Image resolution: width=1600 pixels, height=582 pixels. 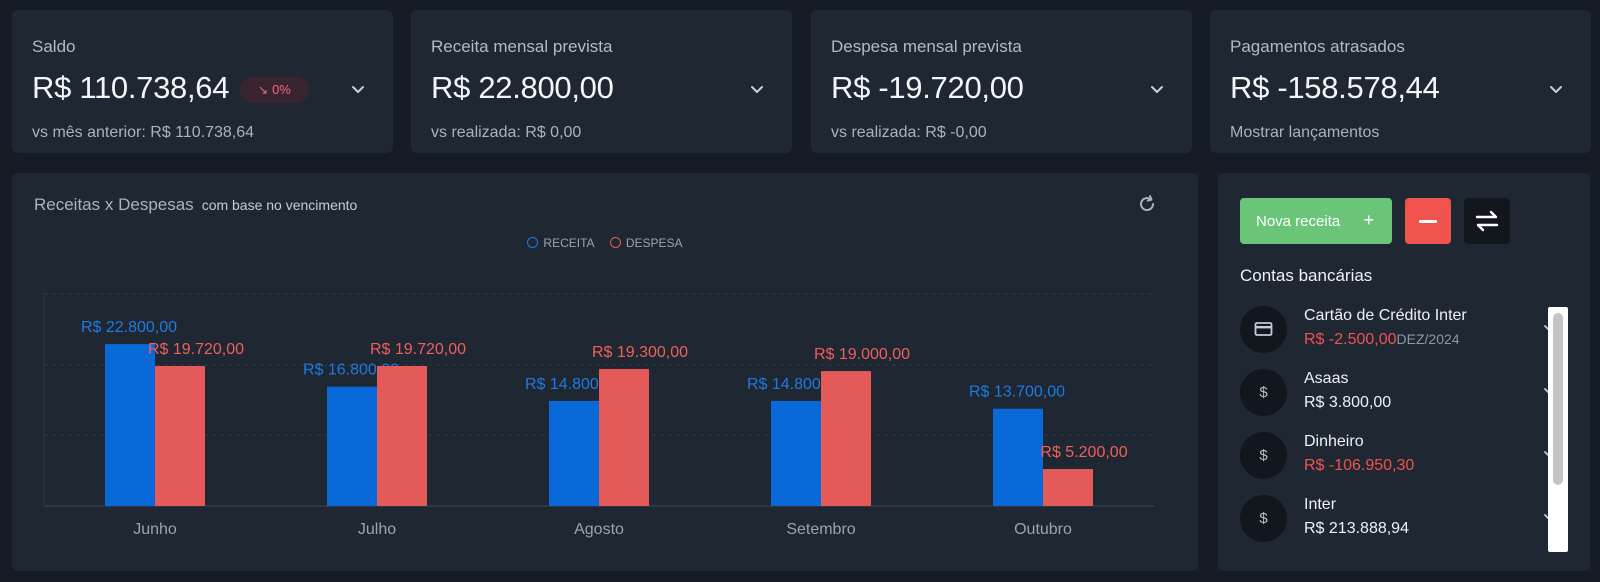 What do you see at coordinates (129, 327) in the screenshot?
I see `data-label: R$ 22.800,00` at bounding box center [129, 327].